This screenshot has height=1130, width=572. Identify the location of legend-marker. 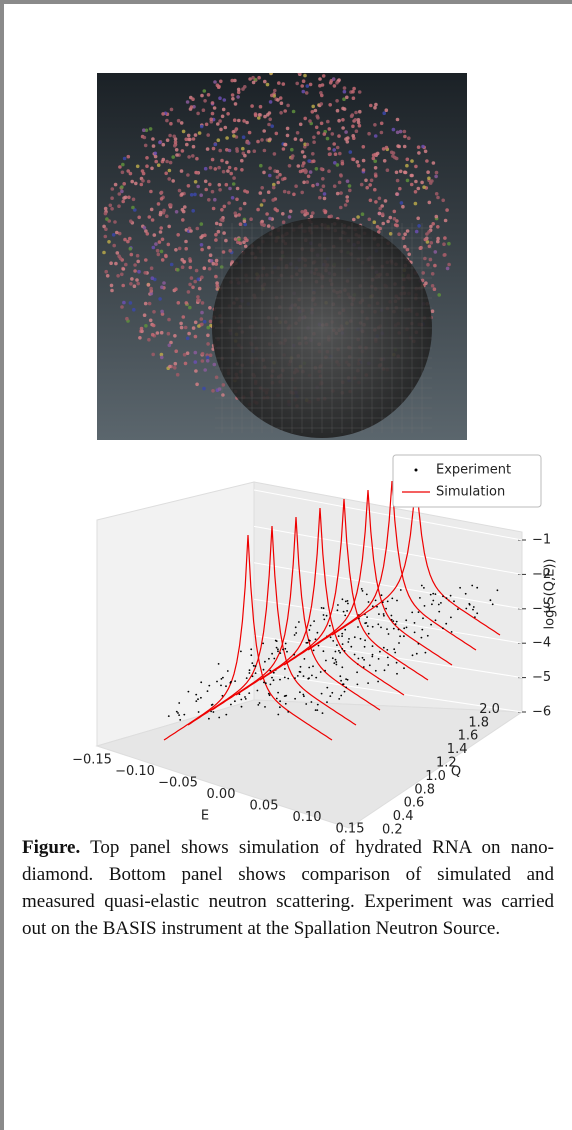
(416, 470).